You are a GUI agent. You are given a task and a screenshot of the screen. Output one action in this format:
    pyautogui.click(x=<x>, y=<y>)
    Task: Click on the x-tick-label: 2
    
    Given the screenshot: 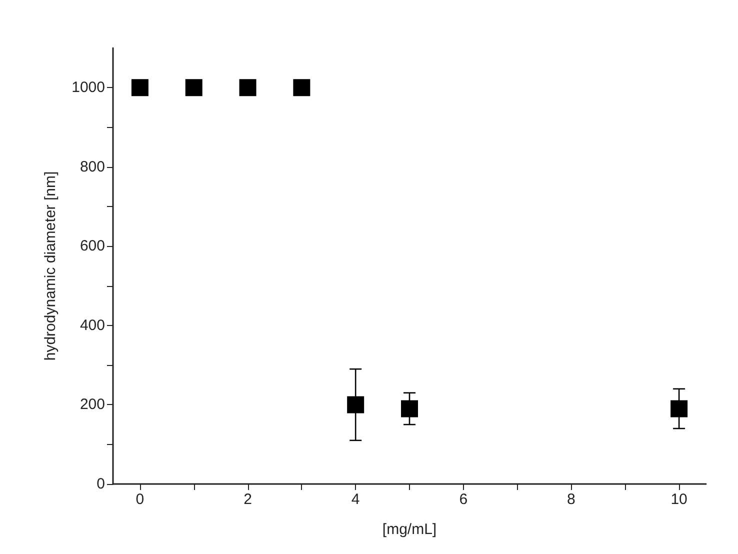 What is the action you would take?
    pyautogui.click(x=248, y=499)
    